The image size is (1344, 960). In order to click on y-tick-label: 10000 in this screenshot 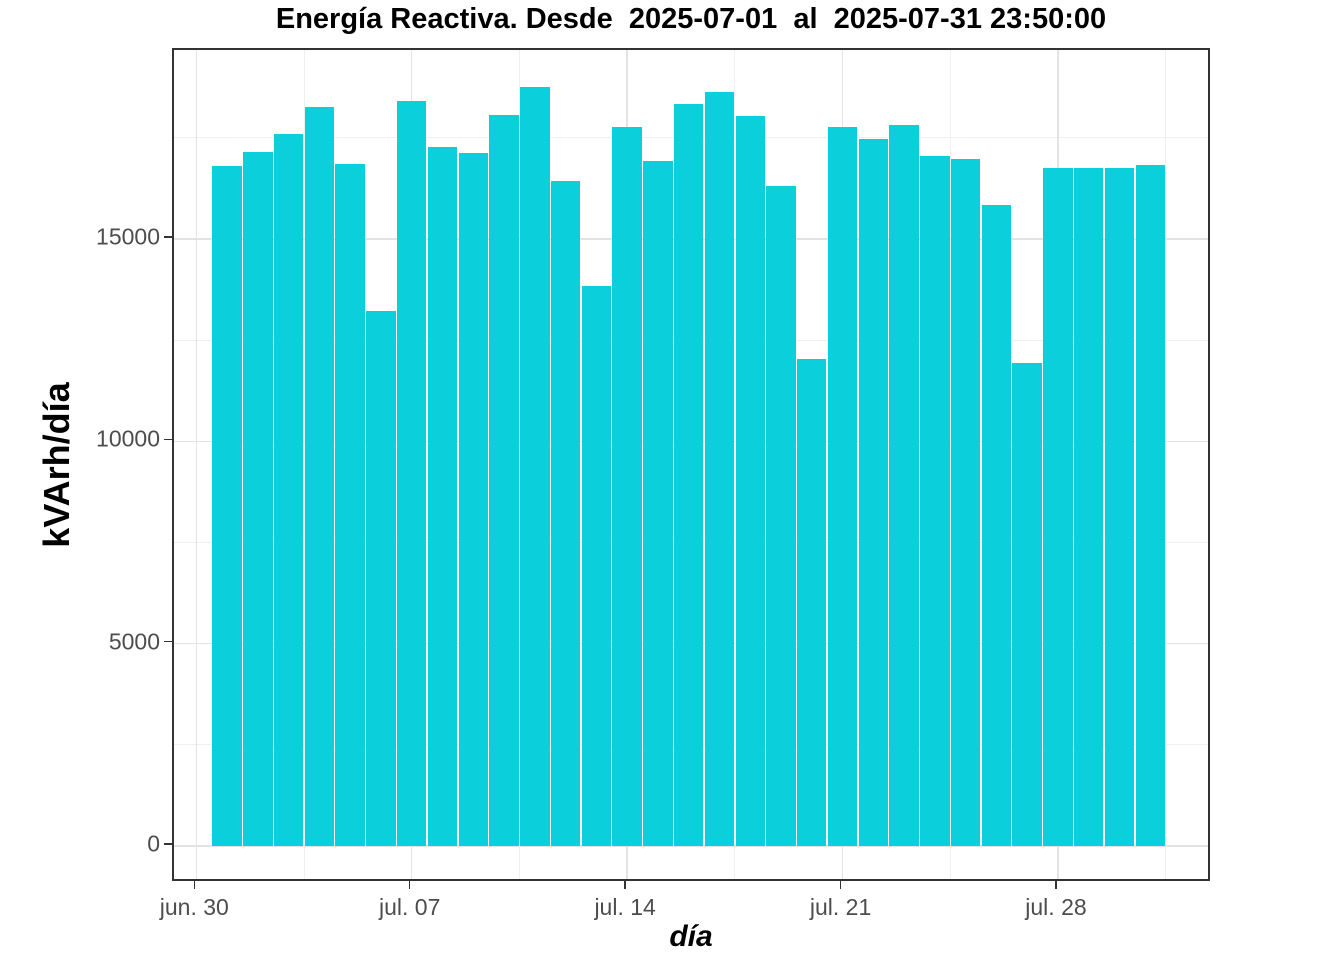, I will do `click(128, 438)`.